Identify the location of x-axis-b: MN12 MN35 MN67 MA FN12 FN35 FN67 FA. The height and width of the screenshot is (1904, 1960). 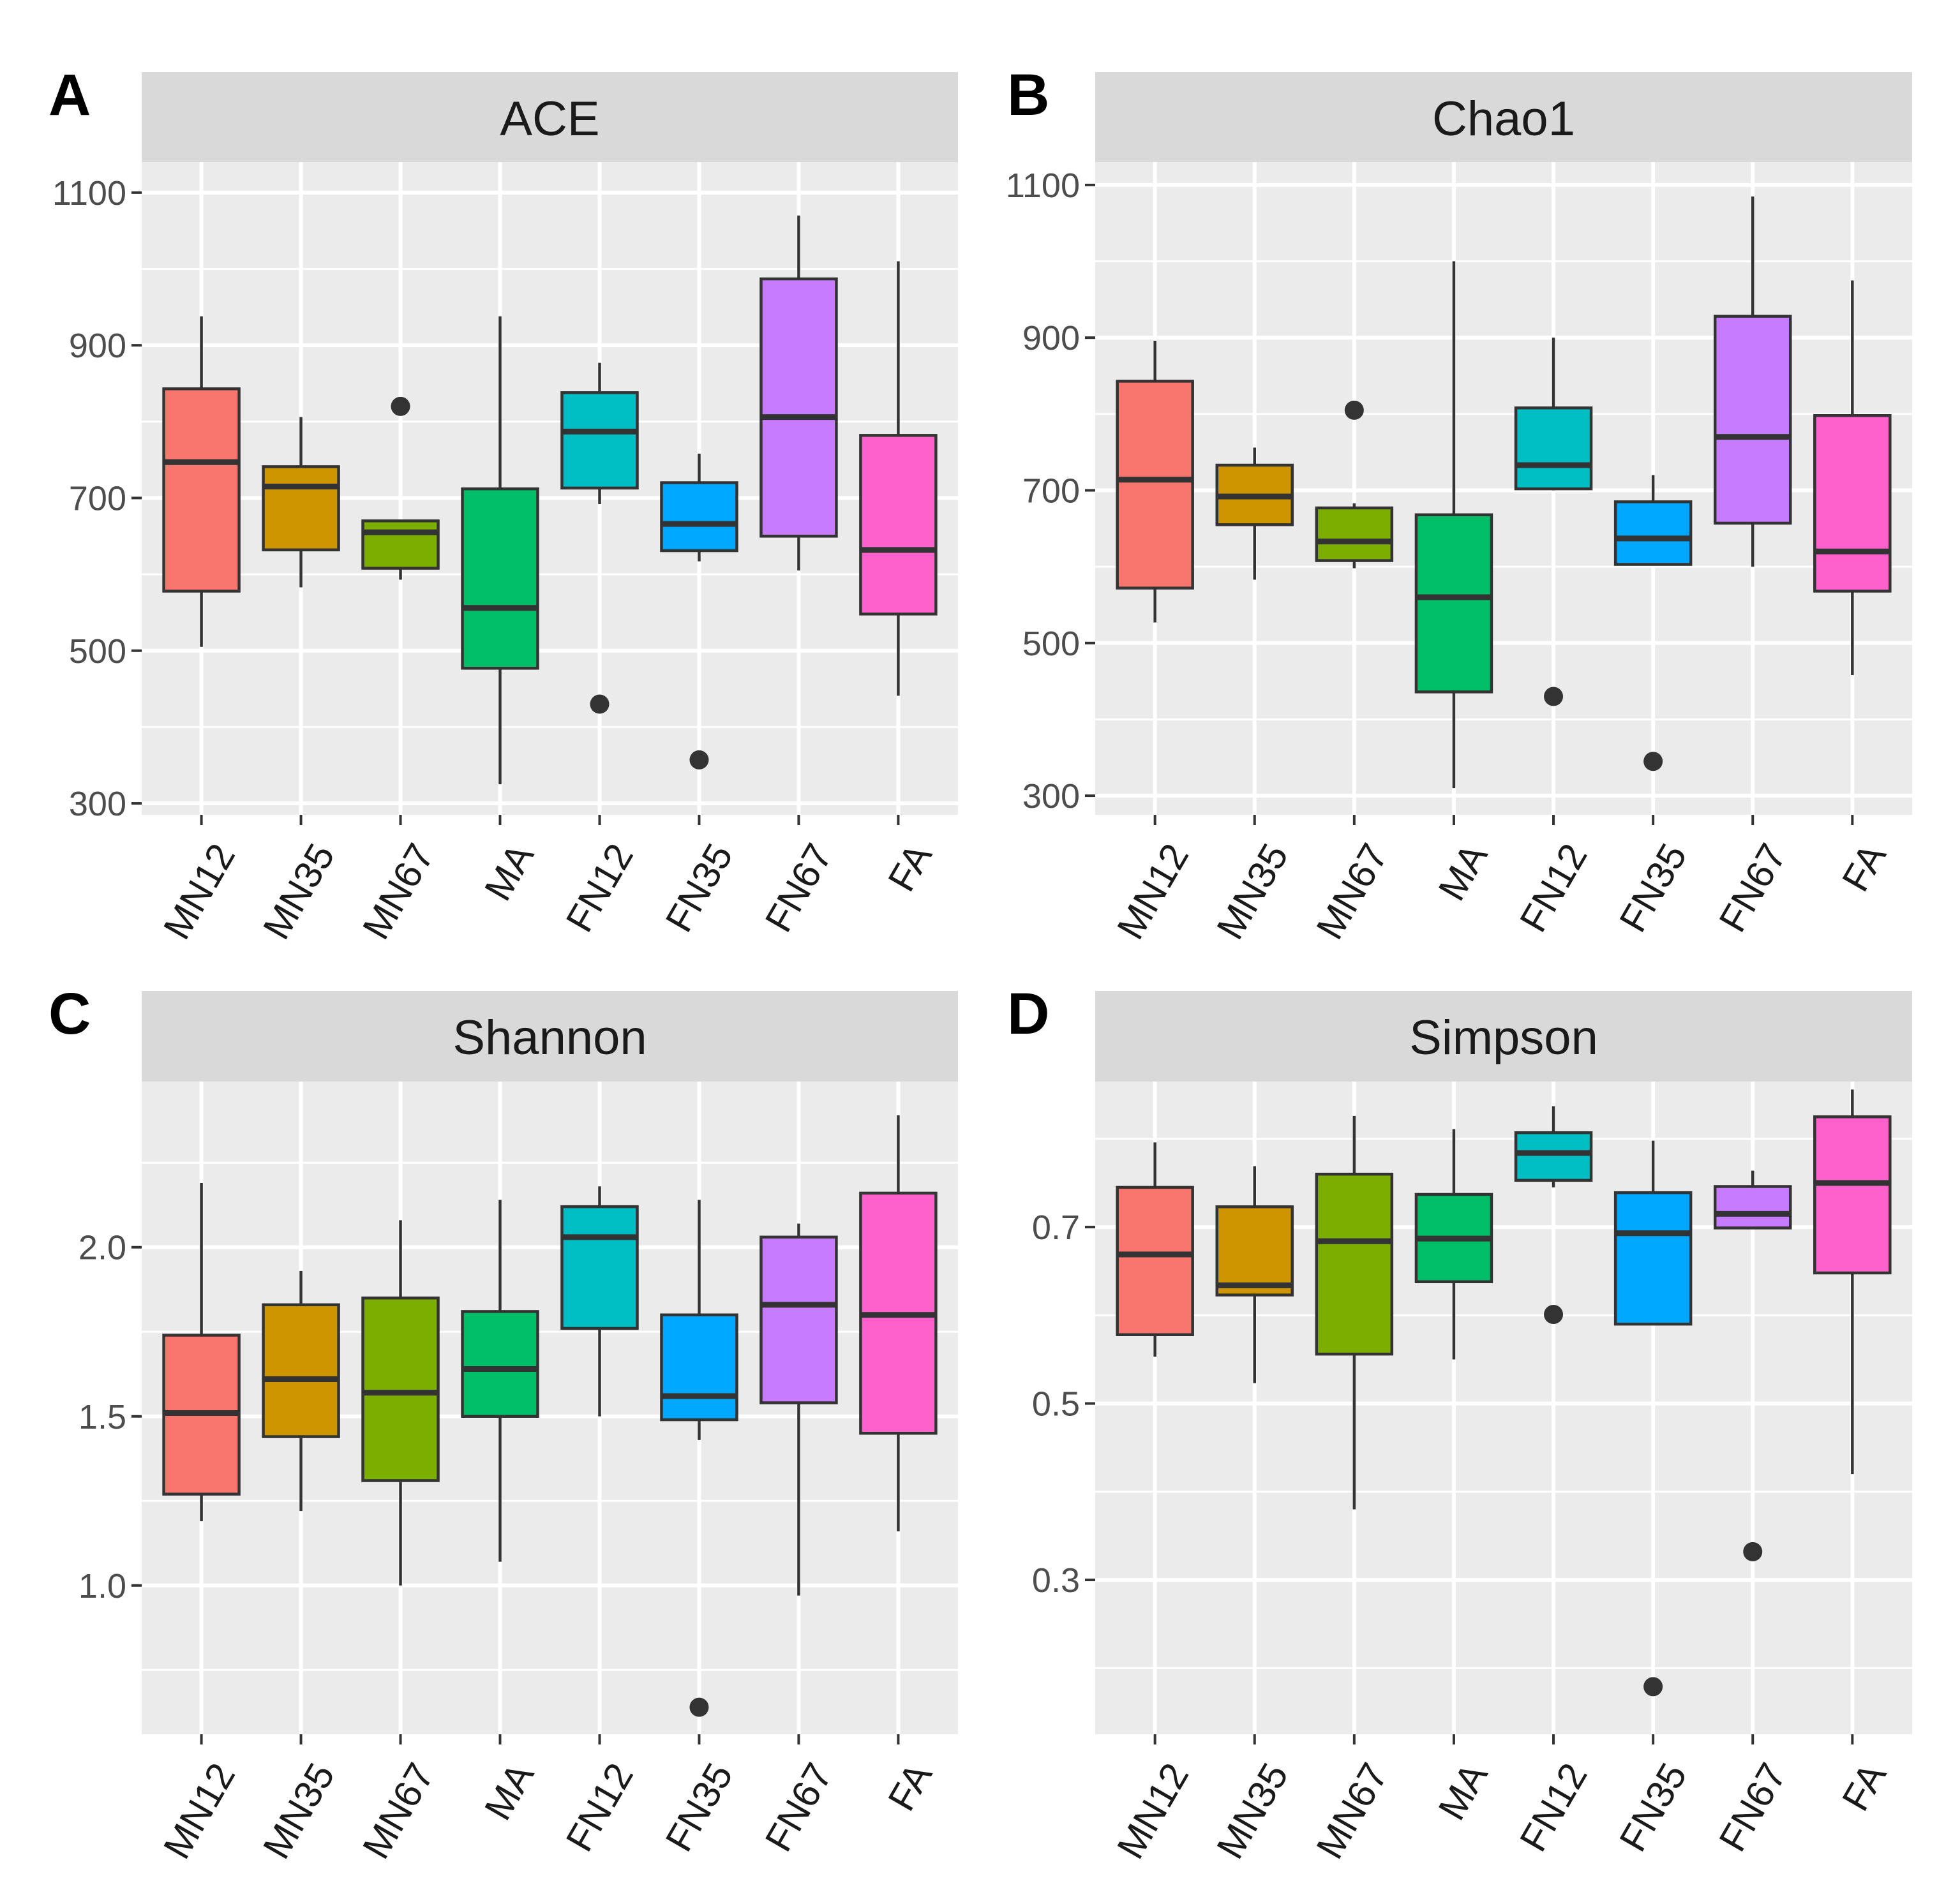
(1502, 880).